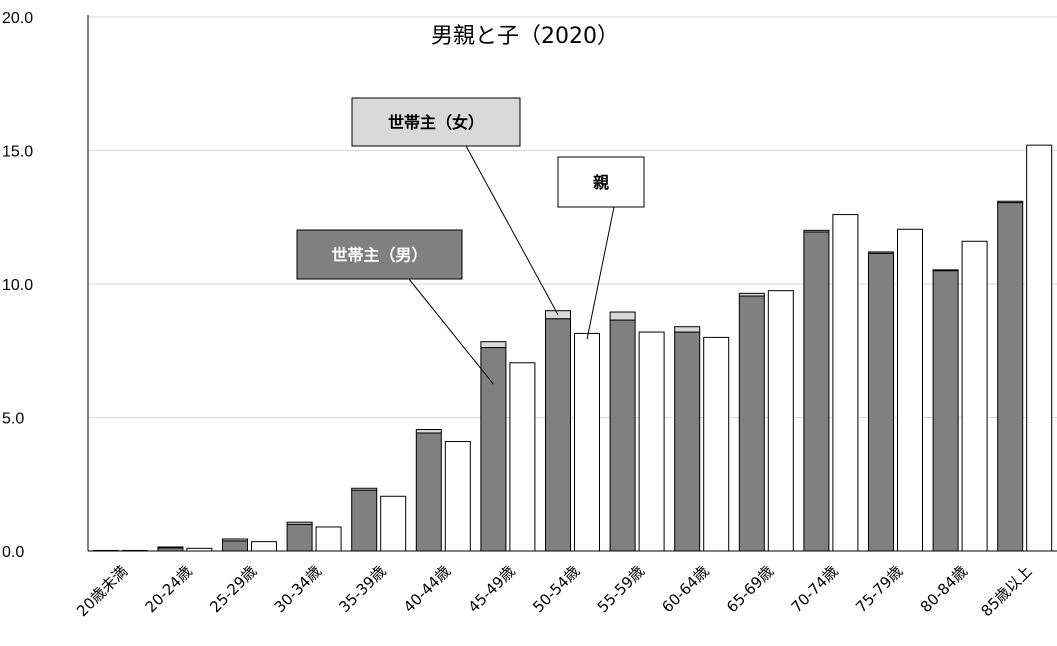  Describe the element at coordinates (298, 589) in the screenshot. I see `x-tick-label: 30-34歳` at that location.